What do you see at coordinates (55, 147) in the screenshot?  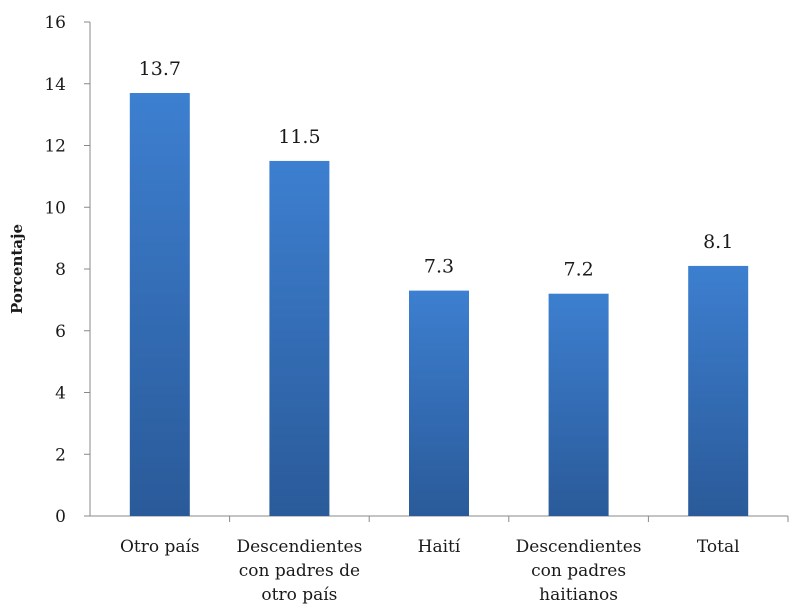 I see `y-tick-label: 12` at bounding box center [55, 147].